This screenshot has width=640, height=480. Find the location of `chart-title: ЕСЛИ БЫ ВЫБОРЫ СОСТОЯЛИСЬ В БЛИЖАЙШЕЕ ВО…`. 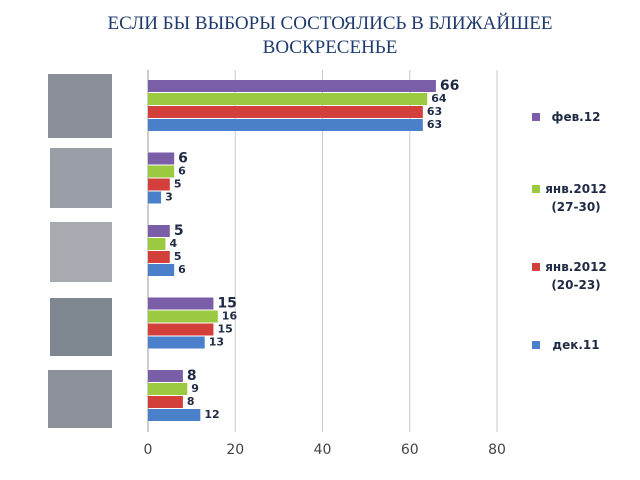

chart-title: ЕСЛИ БЫ ВЫБОРЫ СОСТОЯЛИСЬ В БЛИЖАЙШЕЕ ВО… is located at coordinates (330, 35).